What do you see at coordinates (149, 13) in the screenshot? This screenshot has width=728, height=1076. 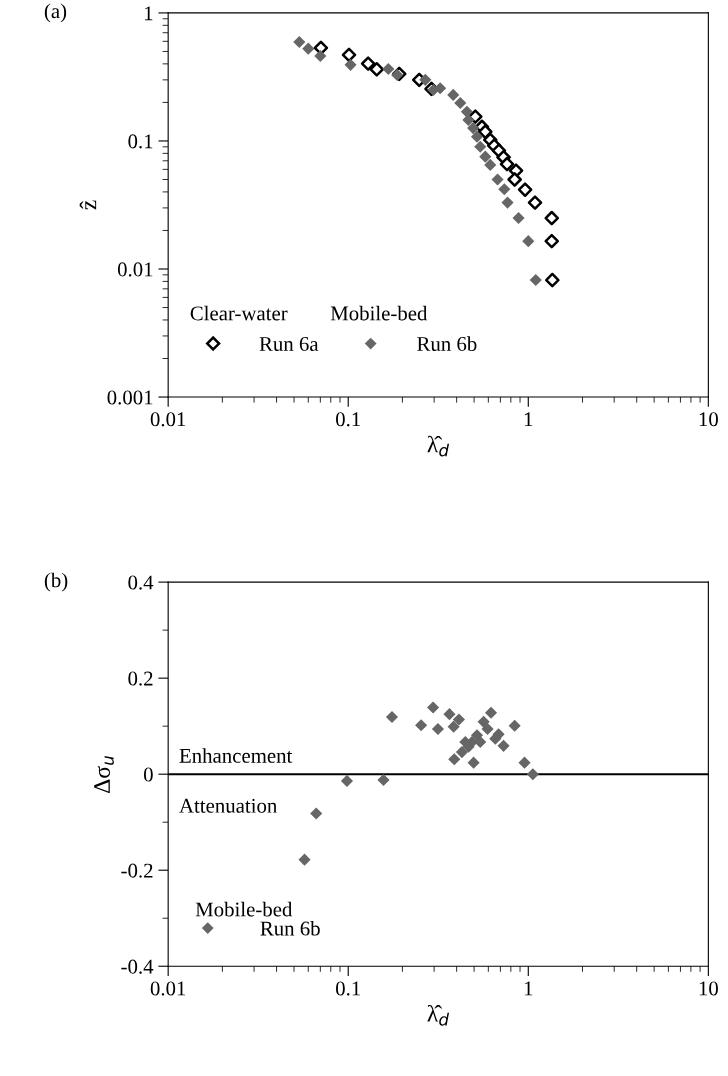 I see `y-tick-label: 1` at bounding box center [149, 13].